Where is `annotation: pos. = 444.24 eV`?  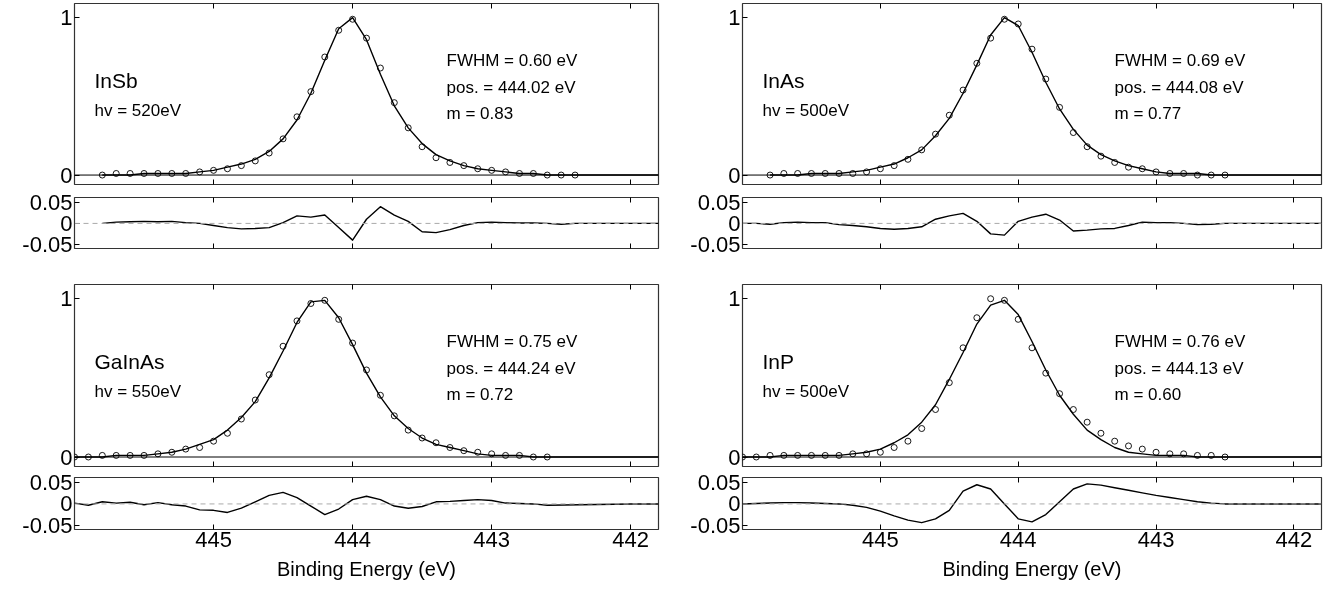 annotation: pos. = 444.24 eV is located at coordinates (511, 368).